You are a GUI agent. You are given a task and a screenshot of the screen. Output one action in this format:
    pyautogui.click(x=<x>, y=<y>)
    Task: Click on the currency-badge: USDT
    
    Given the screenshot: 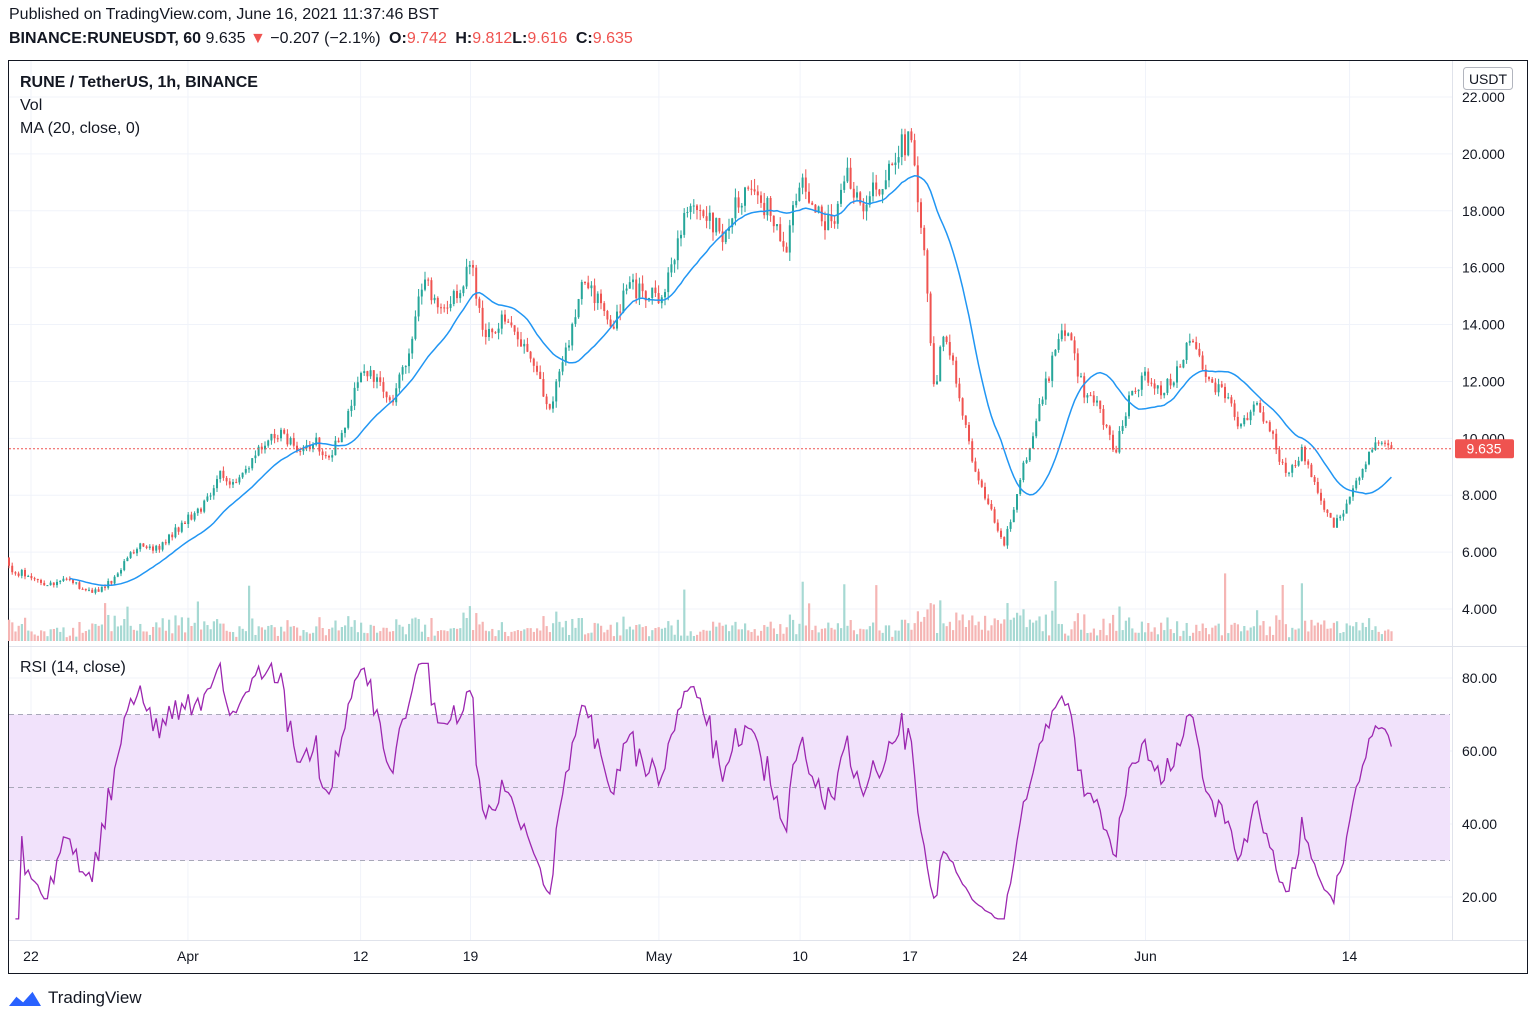 What is the action you would take?
    pyautogui.click(x=1488, y=78)
    